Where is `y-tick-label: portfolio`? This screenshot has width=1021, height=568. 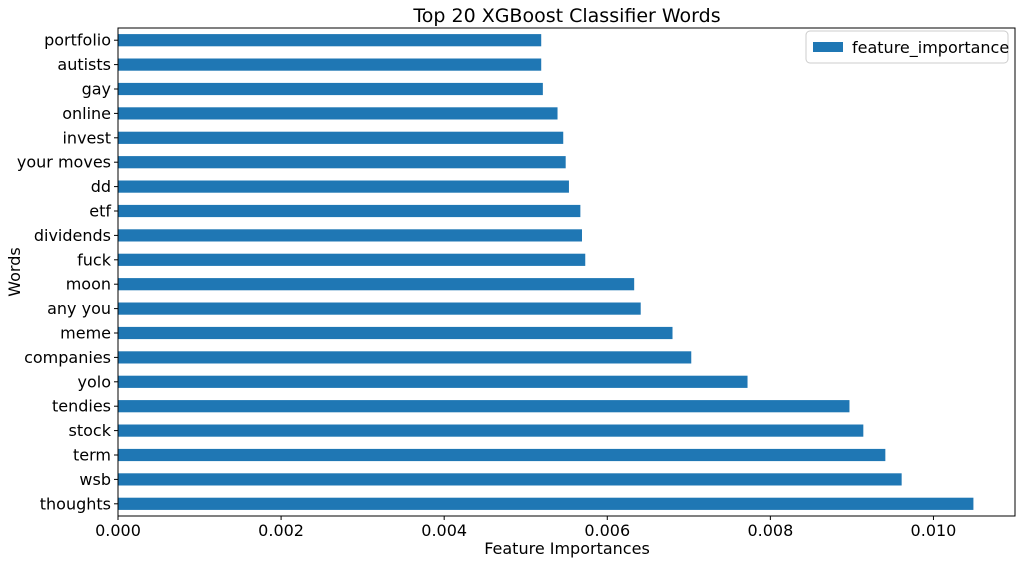
y-tick-label: portfolio is located at coordinates (77, 40).